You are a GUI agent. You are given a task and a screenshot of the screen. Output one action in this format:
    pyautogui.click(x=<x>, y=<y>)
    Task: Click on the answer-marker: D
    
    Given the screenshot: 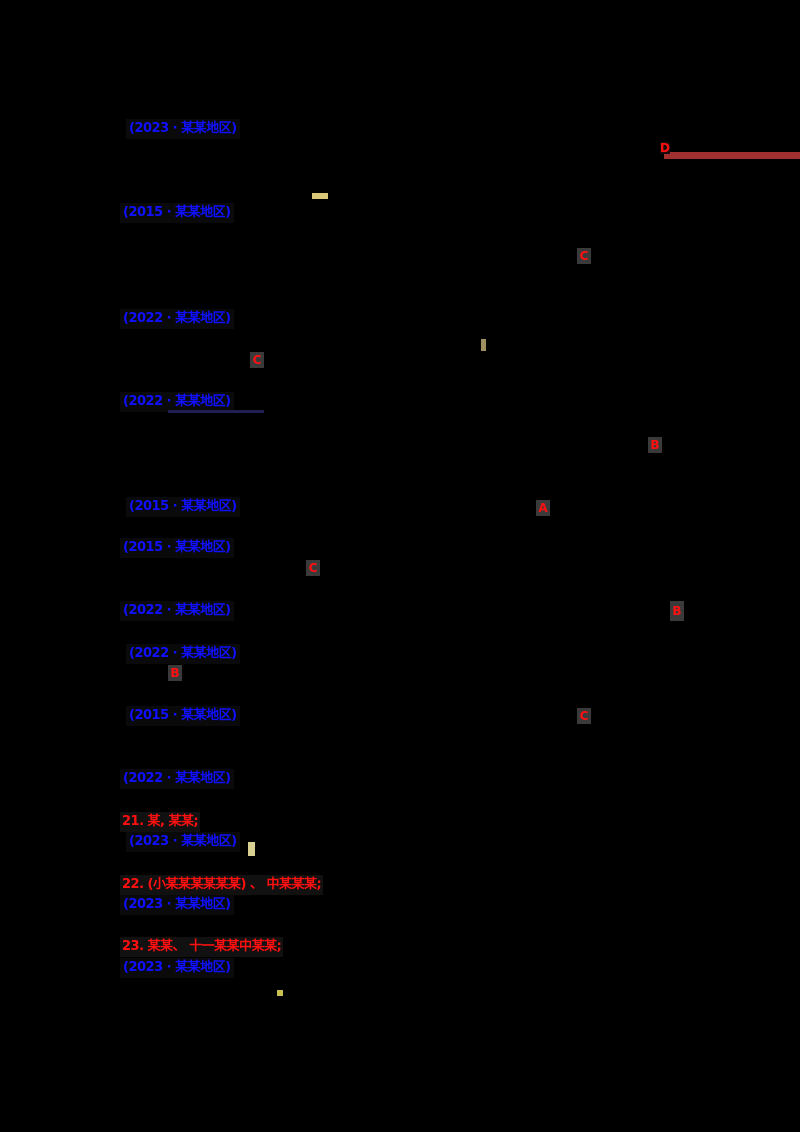 What is the action you would take?
    pyautogui.click(x=665, y=148)
    